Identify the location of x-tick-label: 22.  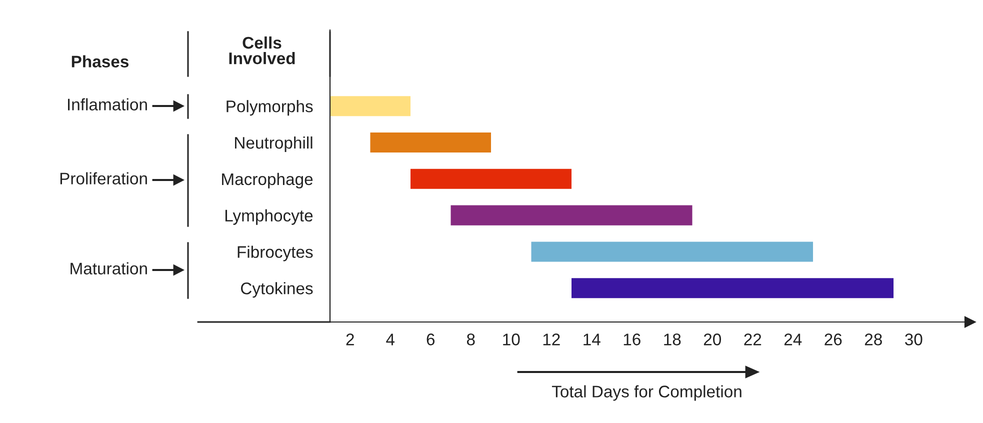
(753, 340).